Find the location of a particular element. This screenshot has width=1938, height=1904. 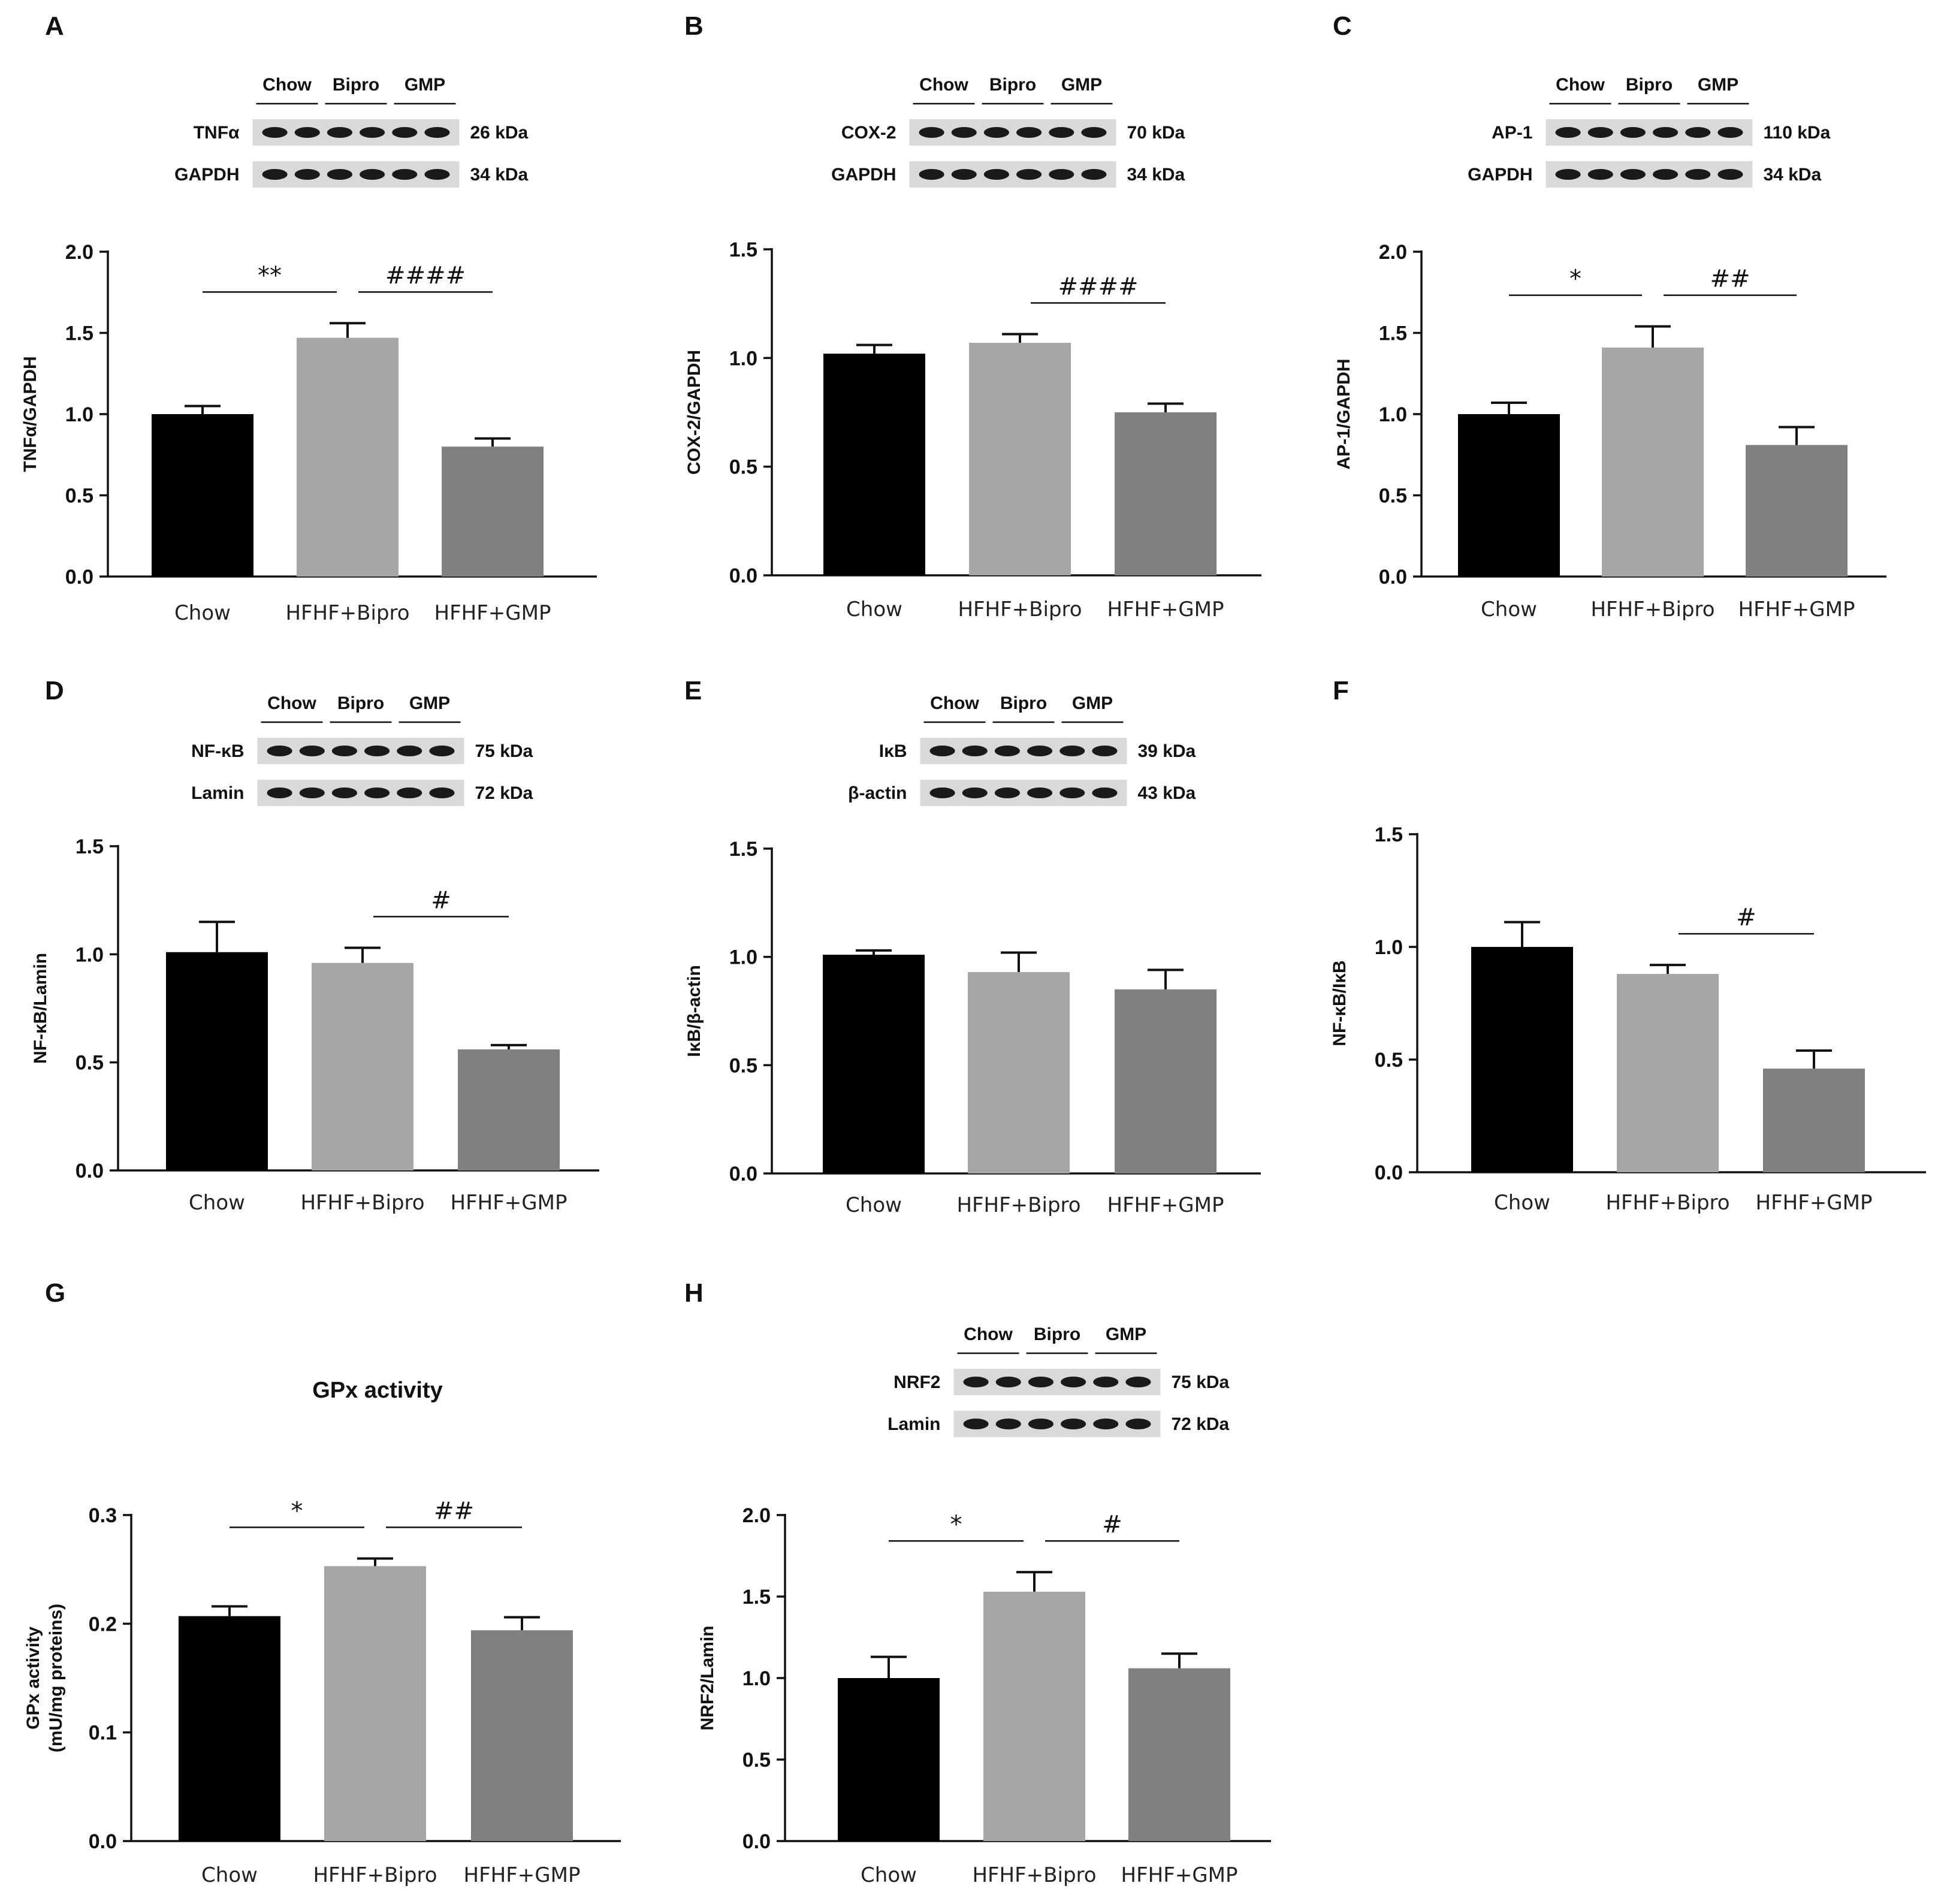

y-tick-label: 1.0 is located at coordinates (90, 954).